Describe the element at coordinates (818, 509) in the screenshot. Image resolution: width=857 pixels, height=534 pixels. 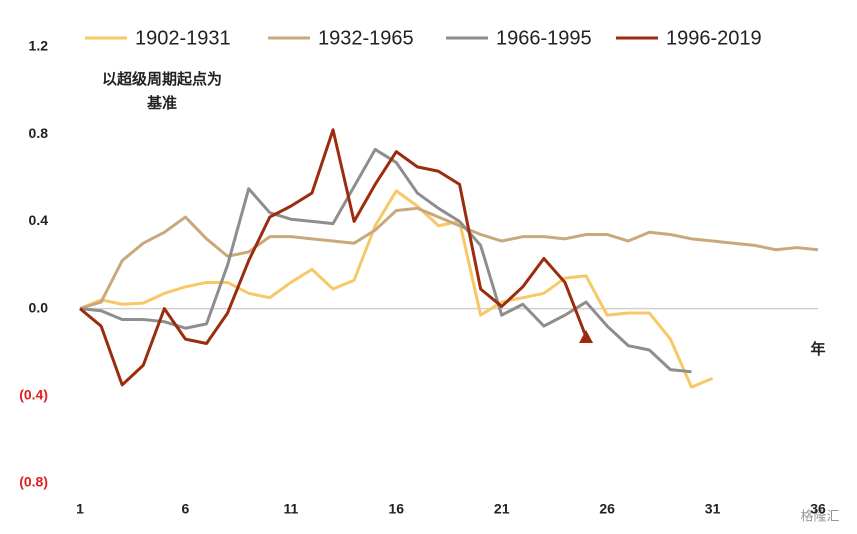
I see `x-tick-label: 36` at that location.